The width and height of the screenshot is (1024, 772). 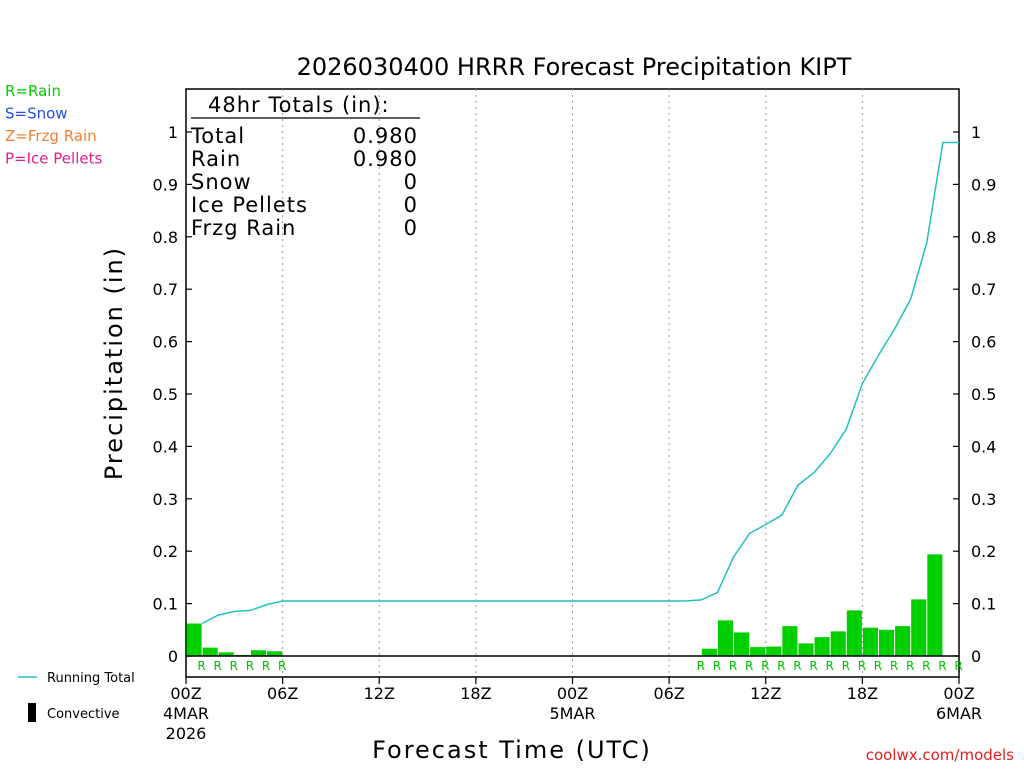 I want to click on y-axis-label: Precipitation (in), so click(x=114, y=363).